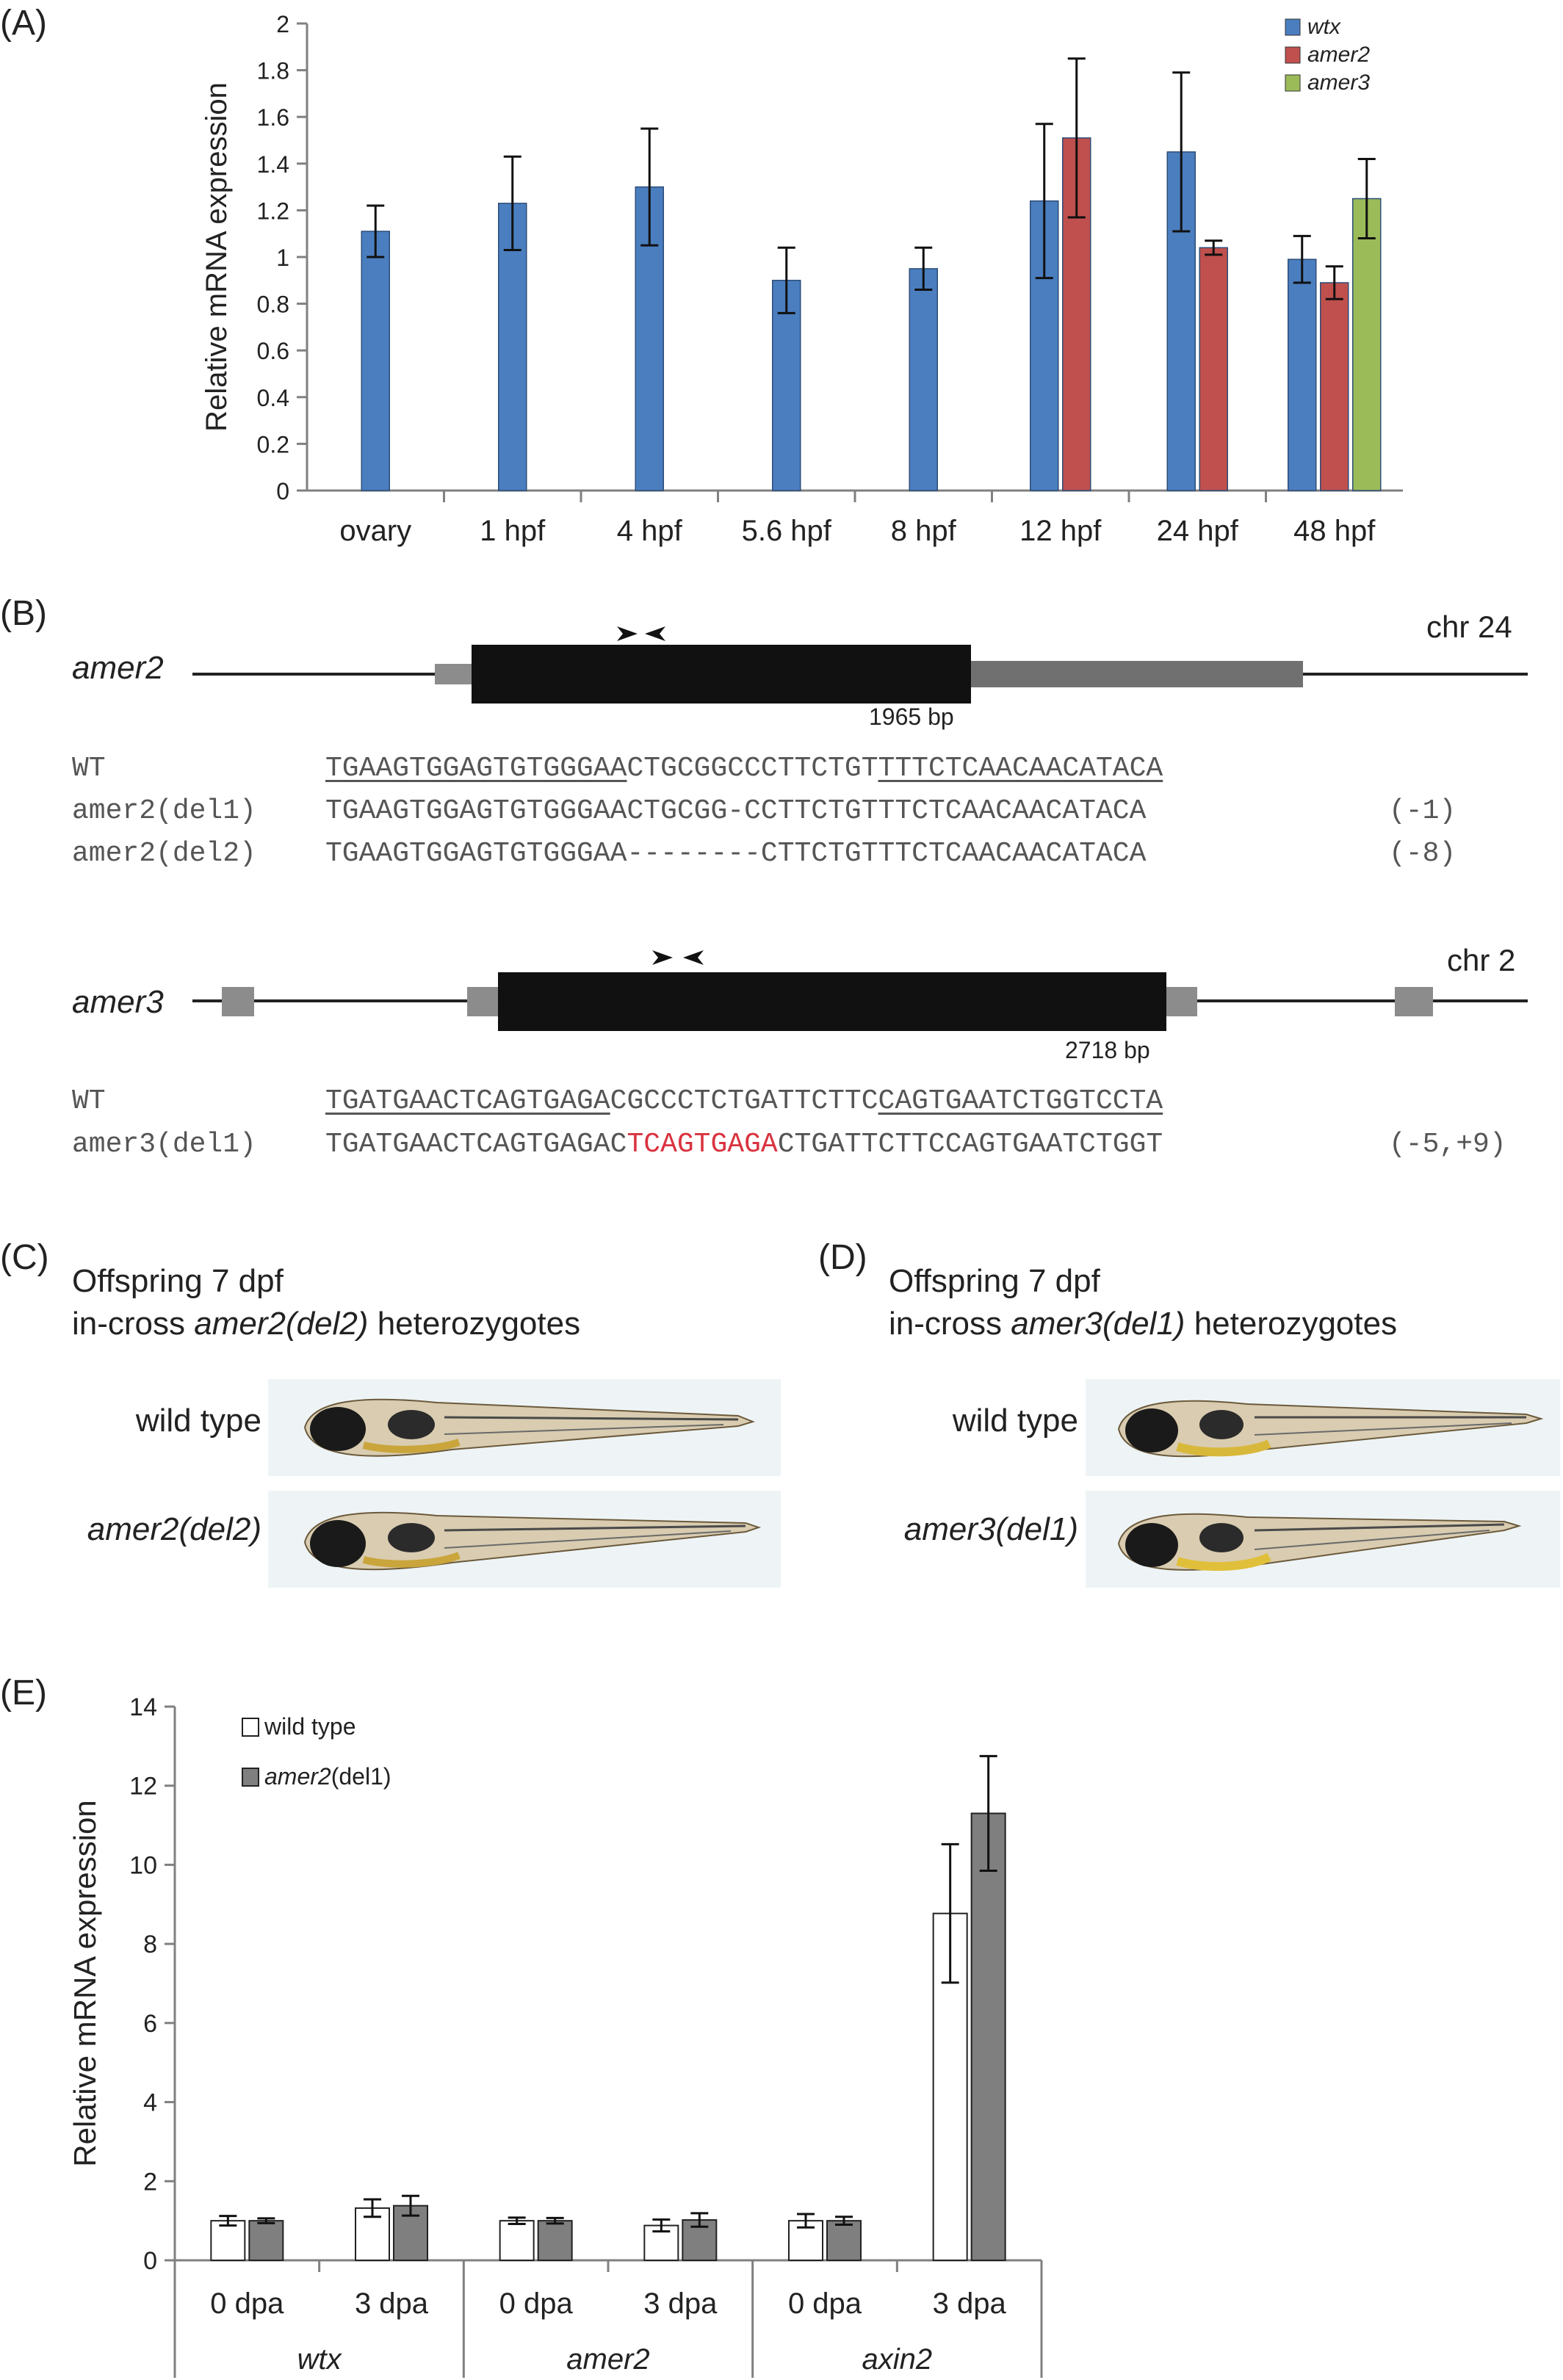 The height and width of the screenshot is (2380, 1563). What do you see at coordinates (118, 668) in the screenshot?
I see `amer2-gene-label: amer2` at bounding box center [118, 668].